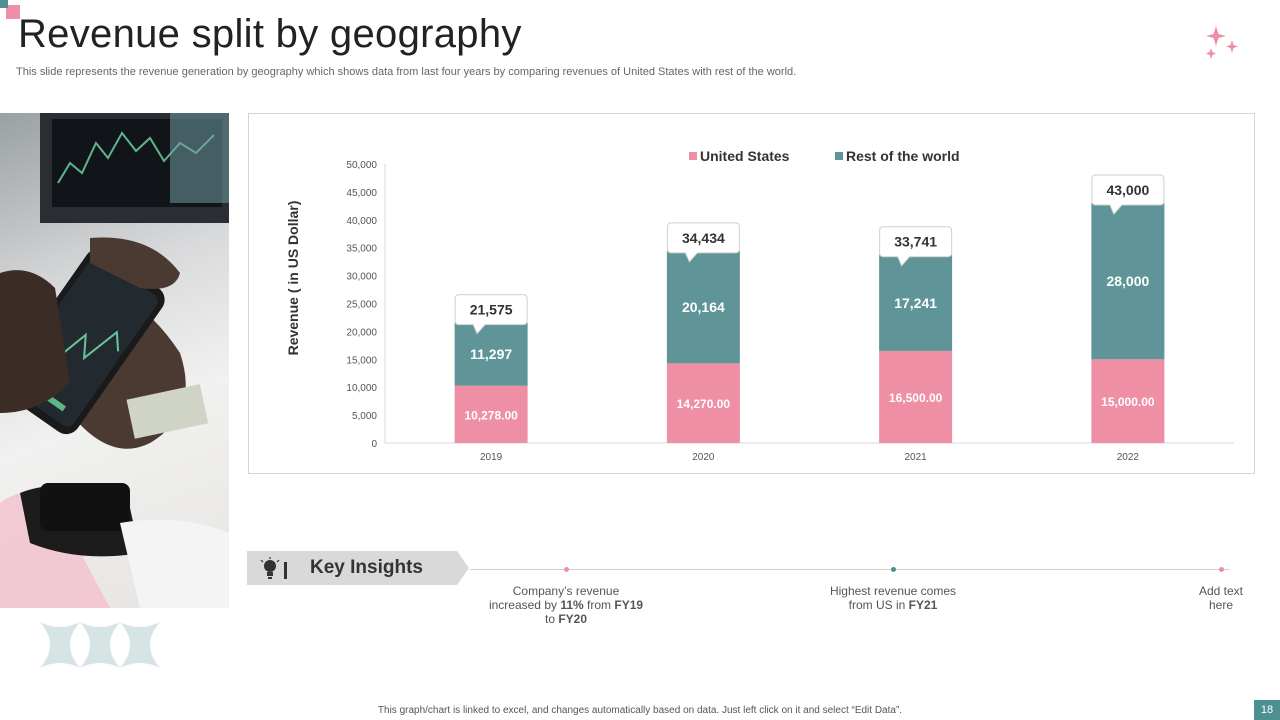 The image size is (1280, 720). I want to click on insight-text: to, so click(551, 619).